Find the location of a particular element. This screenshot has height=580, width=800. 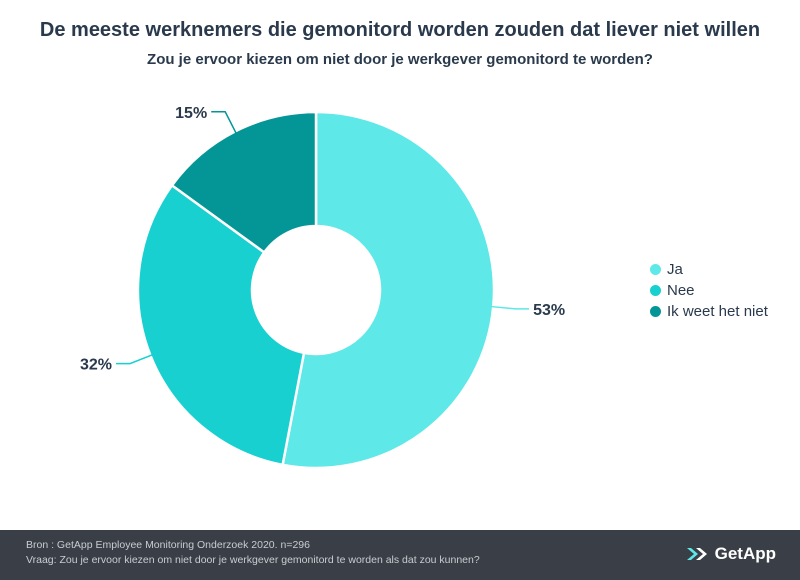

legend-item-ja: Ja is located at coordinates (709, 269).